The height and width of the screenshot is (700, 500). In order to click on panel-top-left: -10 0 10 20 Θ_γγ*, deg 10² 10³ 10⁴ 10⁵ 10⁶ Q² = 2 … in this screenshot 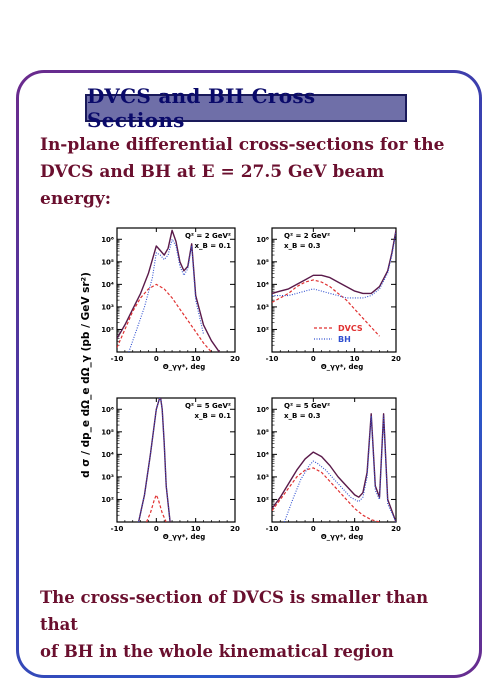, I will do `click(170, 299)`.